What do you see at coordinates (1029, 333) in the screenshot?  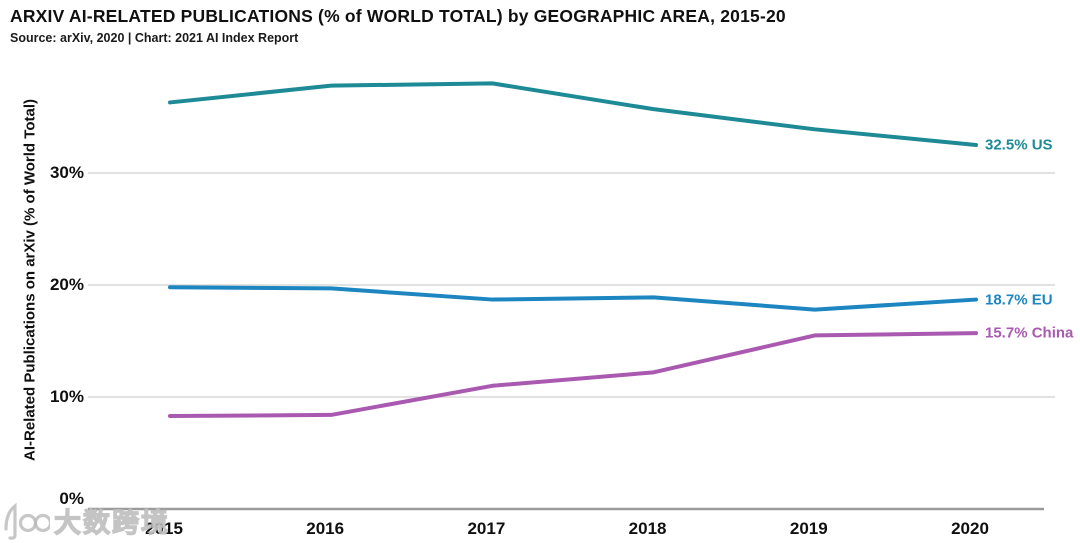 I see `series-end-label-china: 15.7% China` at bounding box center [1029, 333].